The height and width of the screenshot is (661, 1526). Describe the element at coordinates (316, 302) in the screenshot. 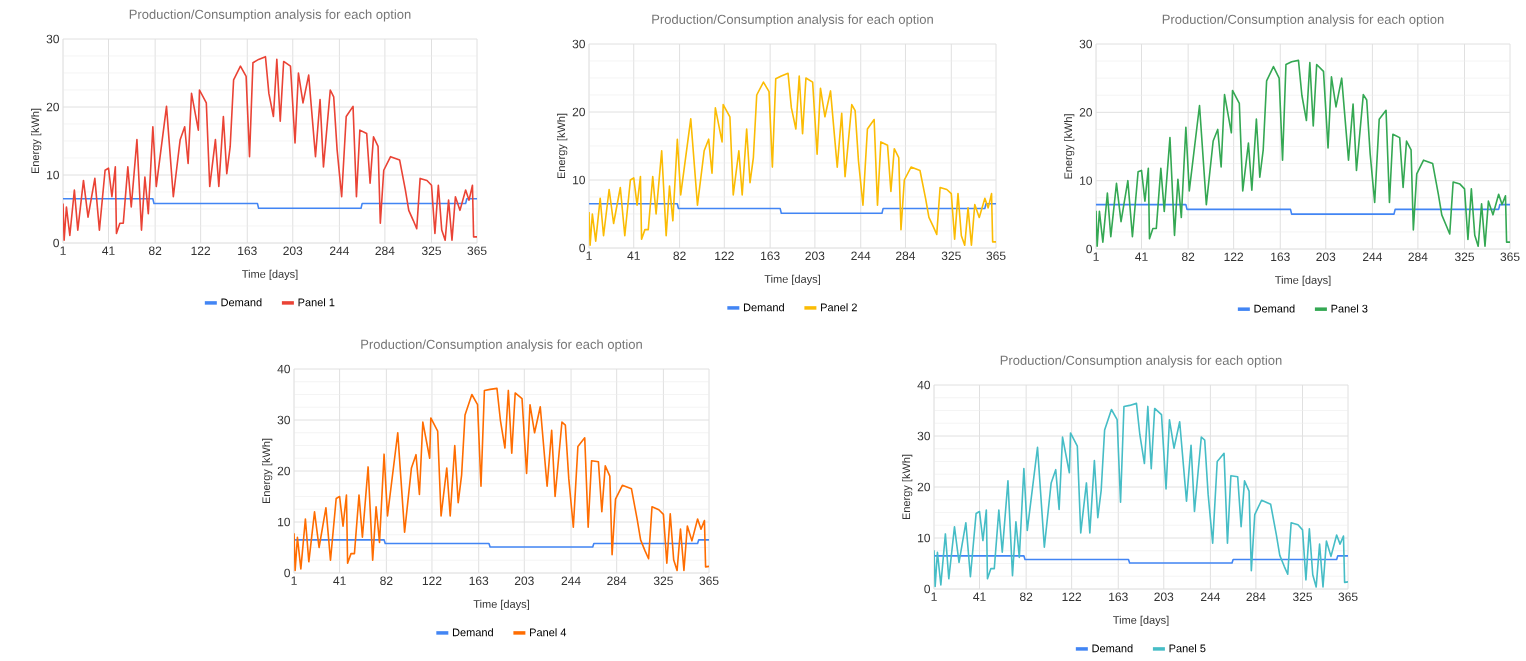

I see `legend-label: Panel 1` at that location.